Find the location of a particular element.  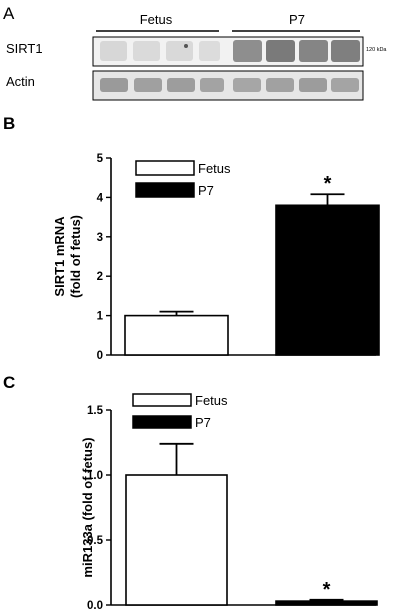

y-axis-label: (fold of fetus) is located at coordinates (75, 256).